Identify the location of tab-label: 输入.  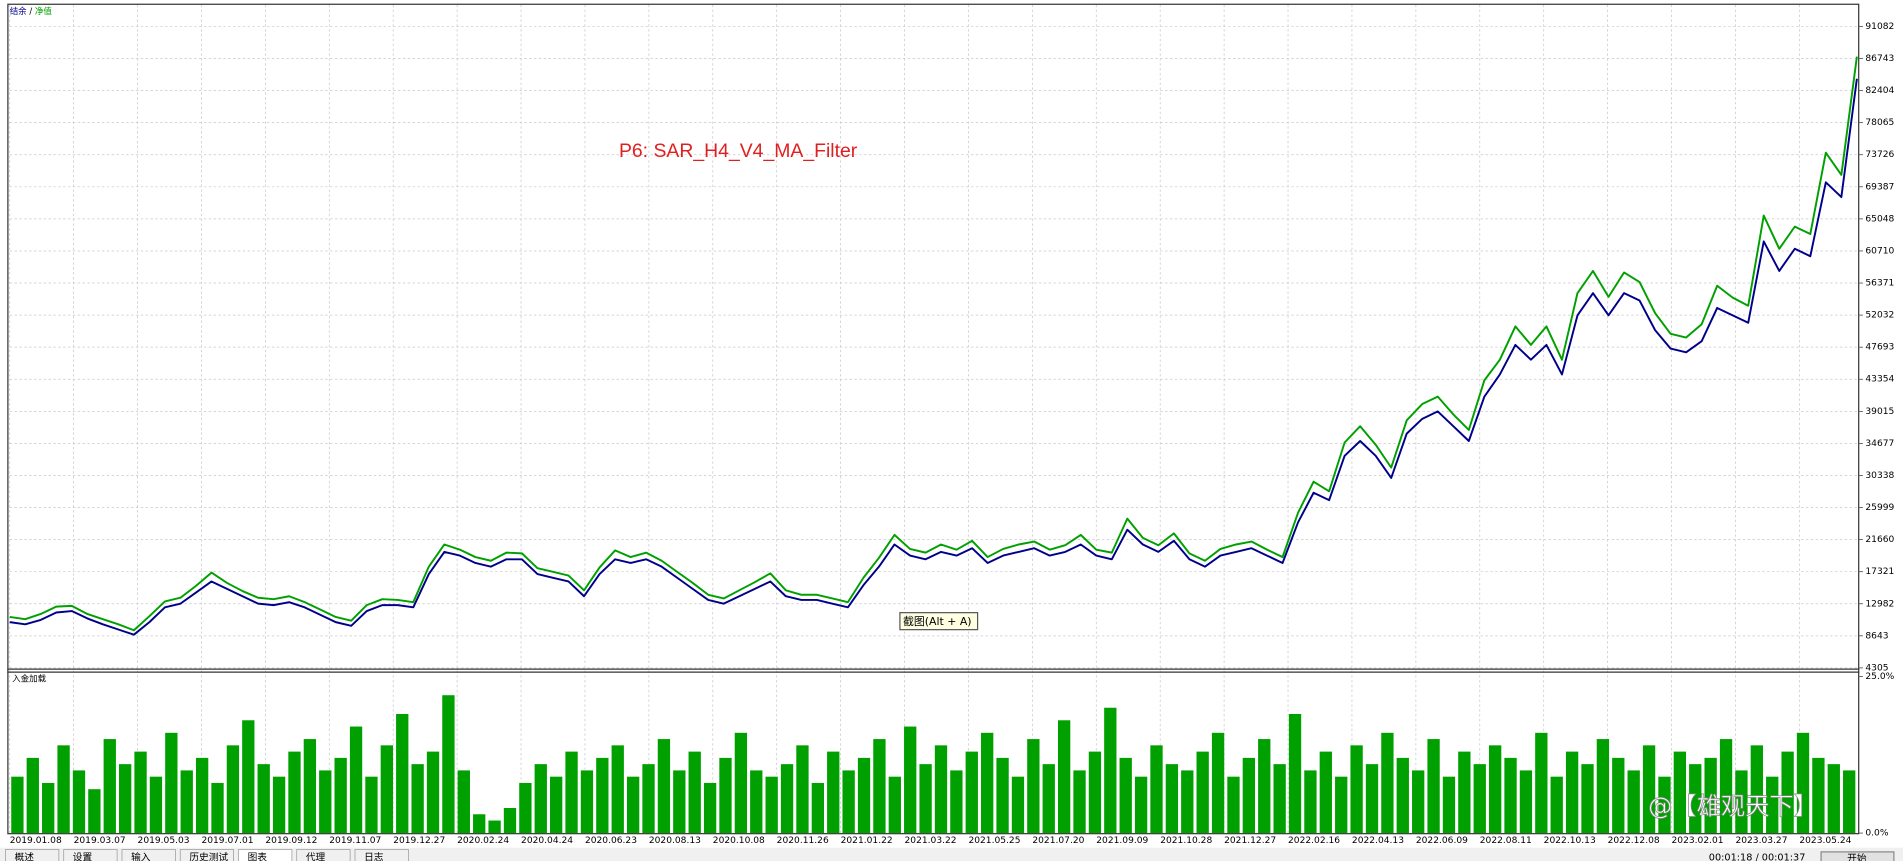
(141, 855).